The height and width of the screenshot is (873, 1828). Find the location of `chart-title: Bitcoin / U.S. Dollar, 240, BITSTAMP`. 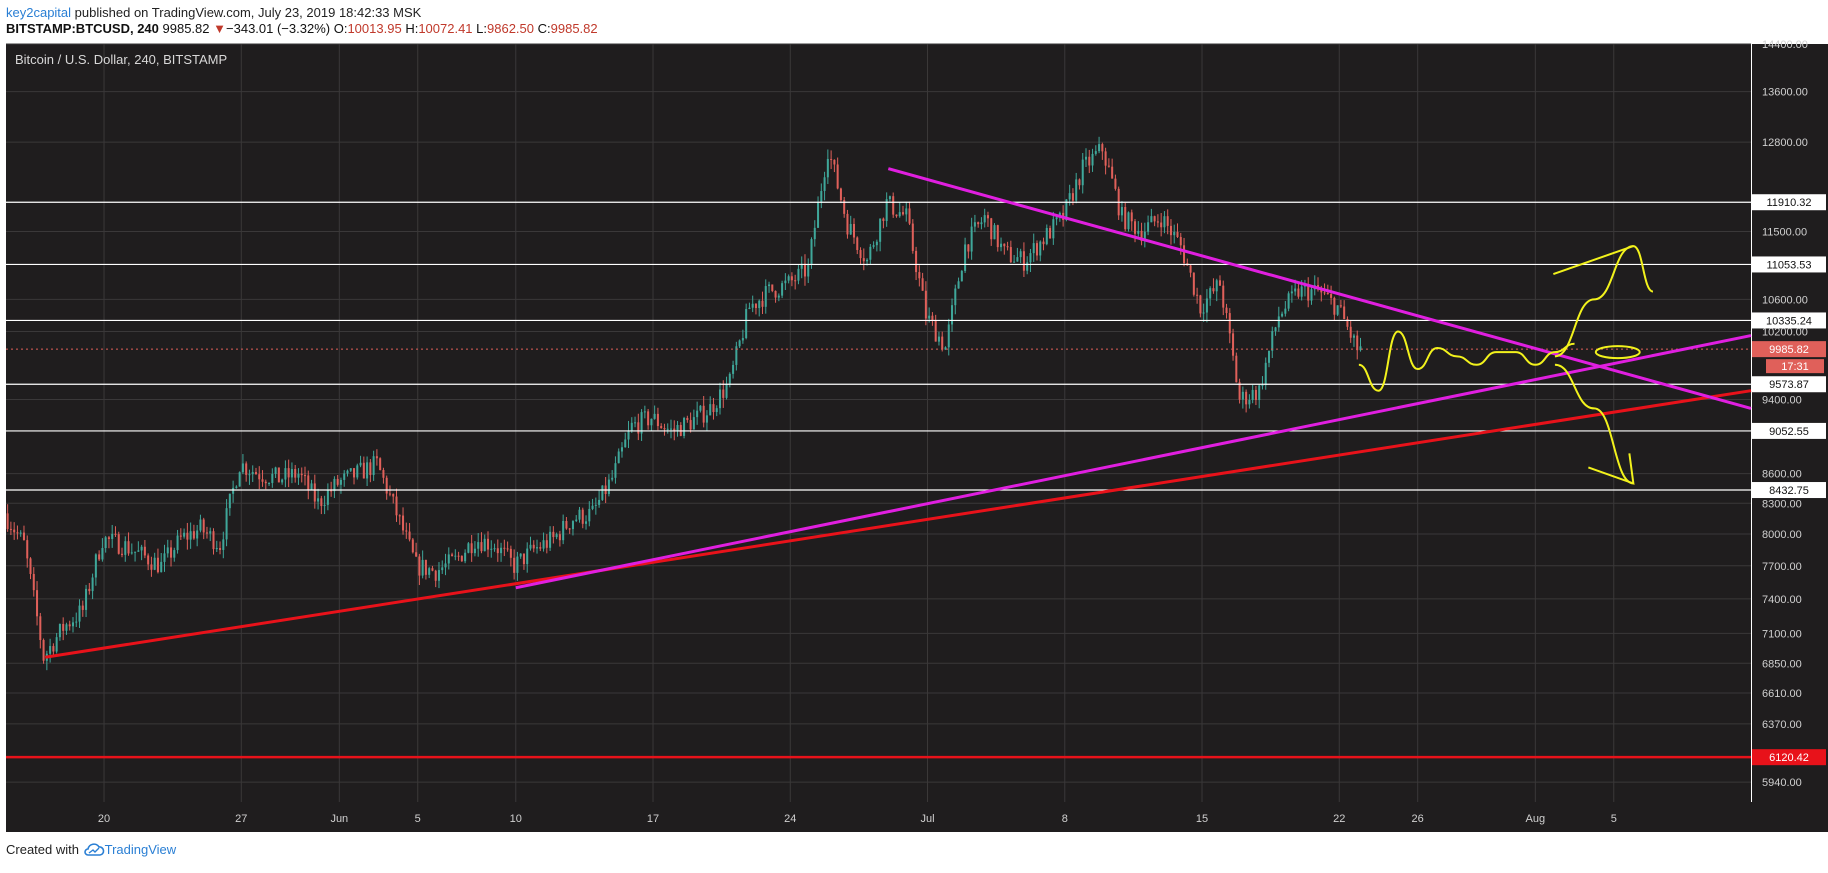

chart-title: Bitcoin / U.S. Dollar, 240, BITSTAMP is located at coordinates (121, 59).